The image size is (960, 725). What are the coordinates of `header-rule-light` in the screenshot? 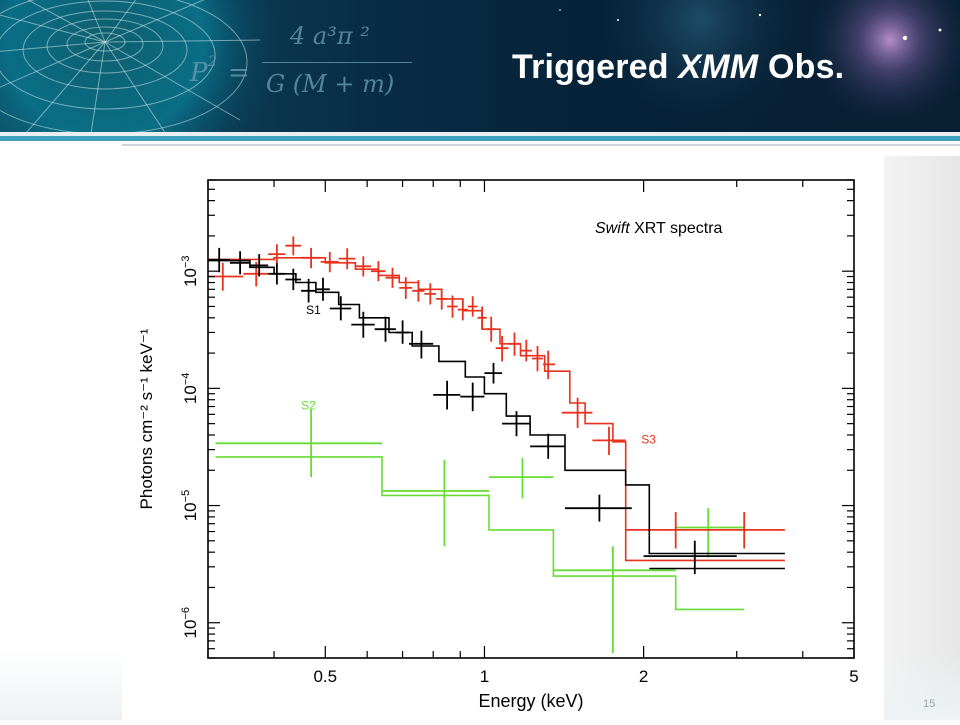 It's located at (480, 134).